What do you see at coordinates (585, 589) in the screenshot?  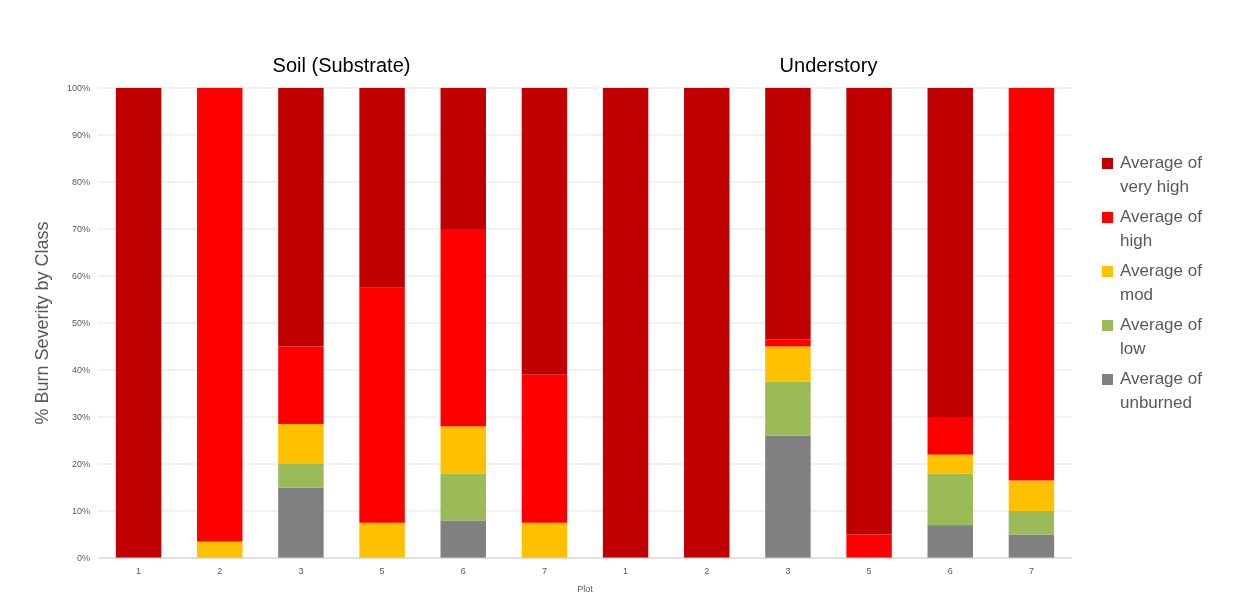 I see `x-axis-title: Plot` at bounding box center [585, 589].